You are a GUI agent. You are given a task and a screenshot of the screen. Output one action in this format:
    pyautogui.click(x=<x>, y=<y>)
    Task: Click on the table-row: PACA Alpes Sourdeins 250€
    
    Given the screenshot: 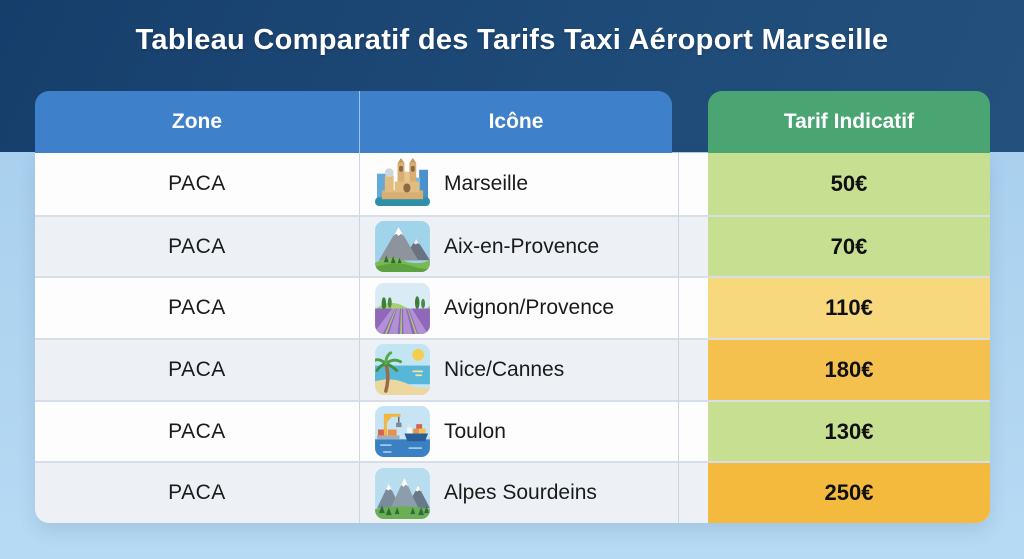 What is the action you would take?
    pyautogui.click(x=512, y=492)
    